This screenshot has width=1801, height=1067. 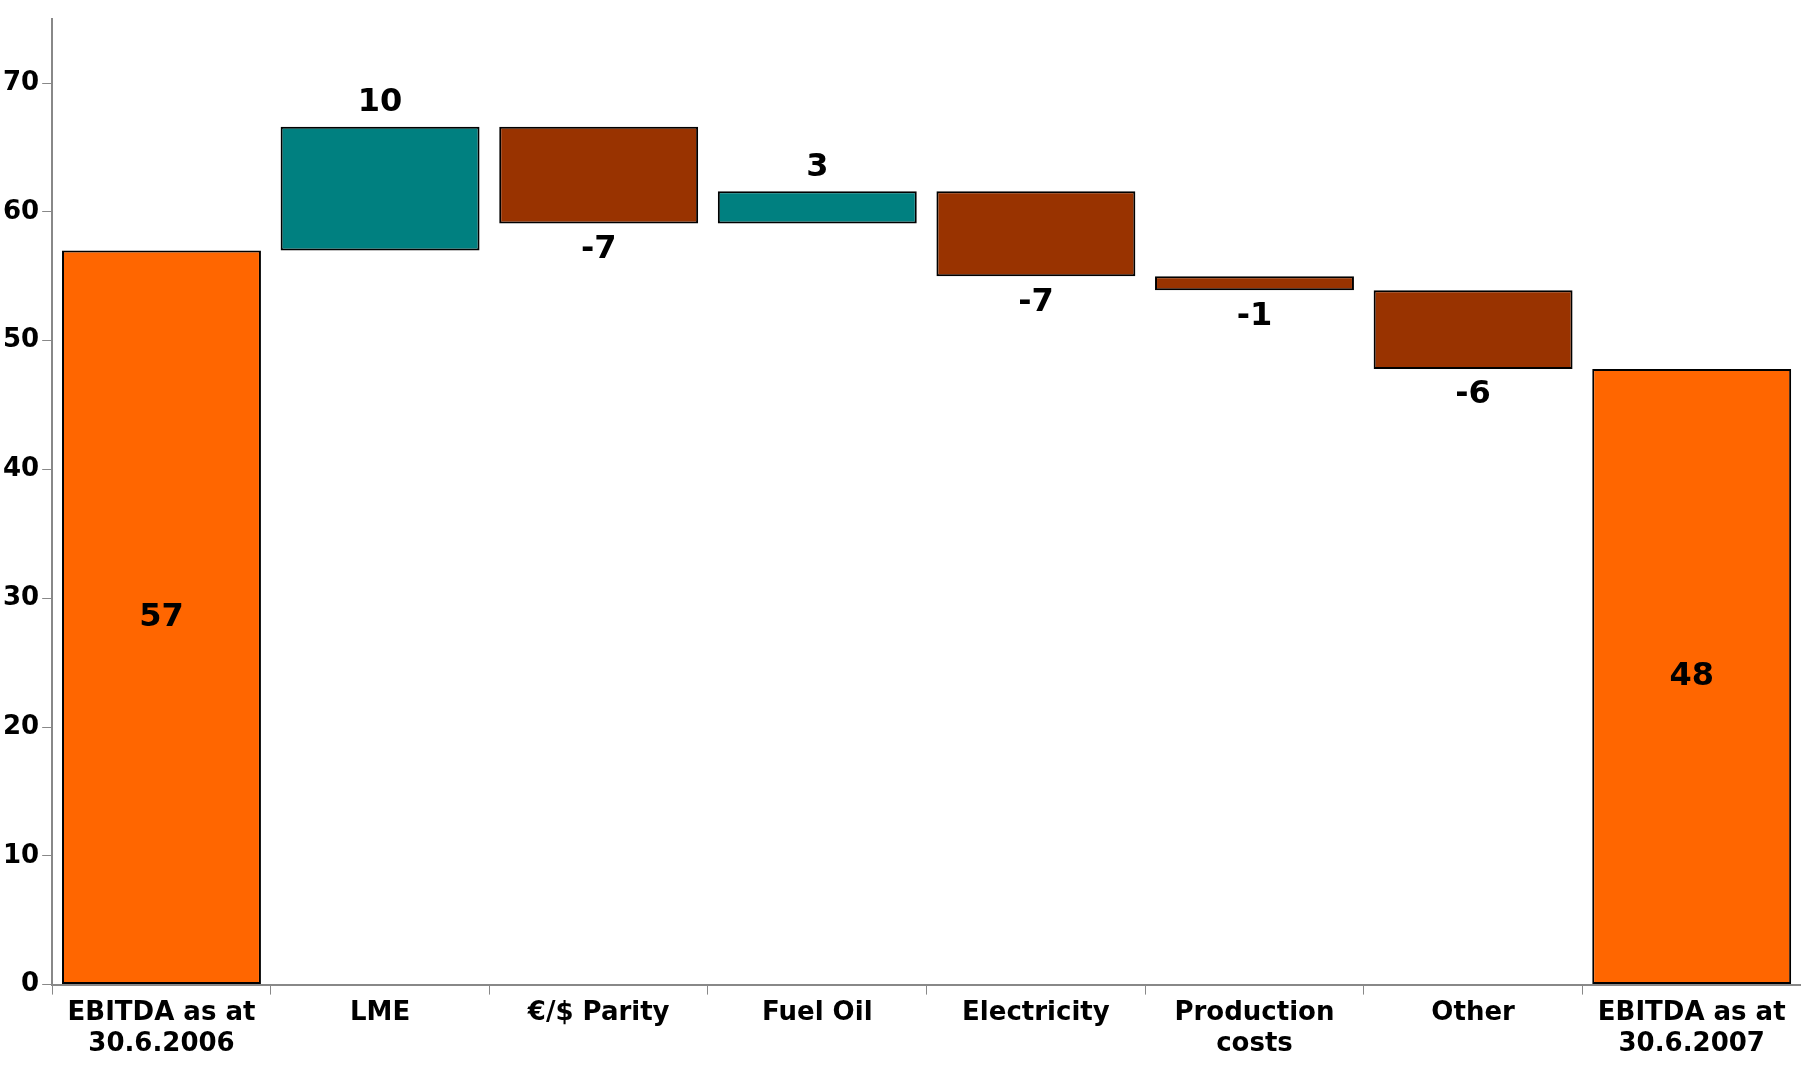 What do you see at coordinates (161, 614) in the screenshot?
I see `data-label: 57` at bounding box center [161, 614].